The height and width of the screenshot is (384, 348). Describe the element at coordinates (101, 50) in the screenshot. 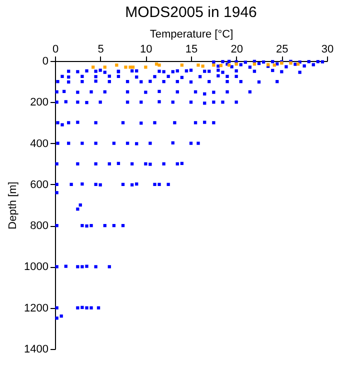

I see `x-tick-label: 5` at that location.